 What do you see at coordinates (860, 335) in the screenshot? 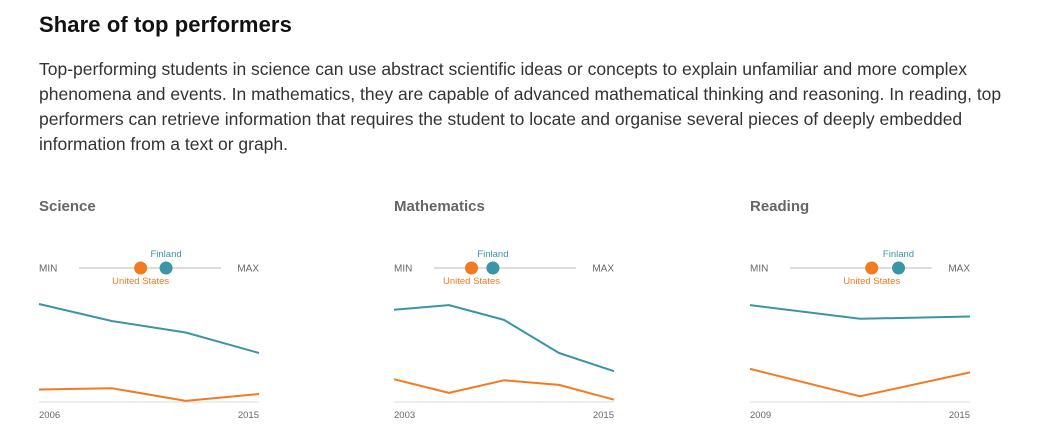
I see `reading-chart: MIN MAX United States Finland 2009 2015` at bounding box center [860, 335].